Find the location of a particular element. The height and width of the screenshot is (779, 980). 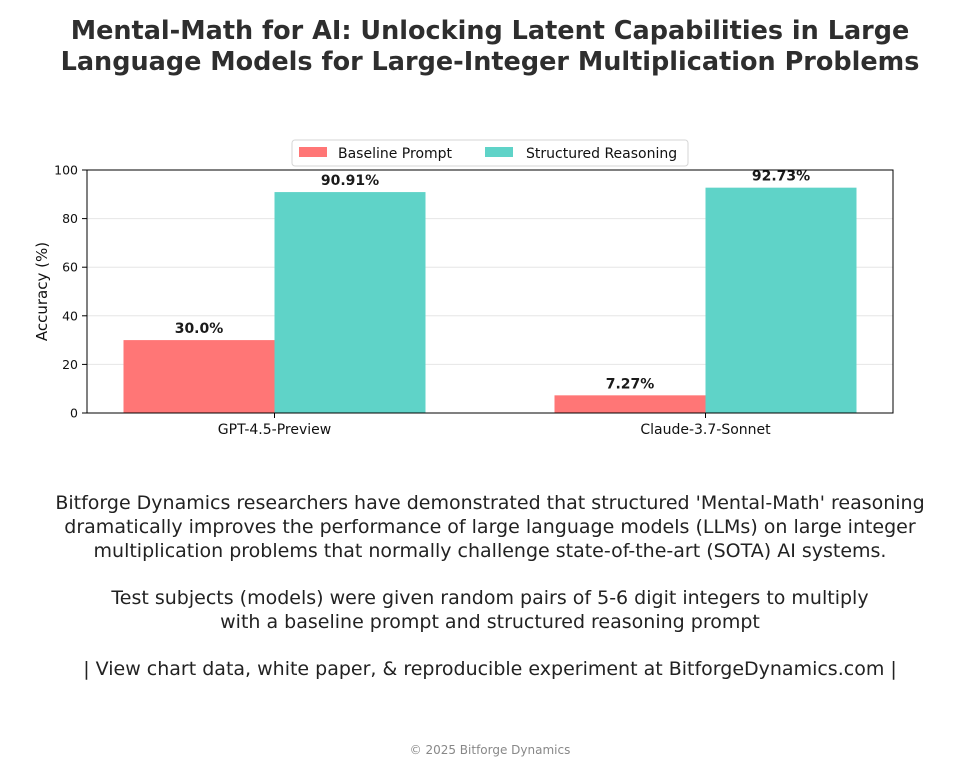

legend-label: Baseline Prompt is located at coordinates (395, 154).